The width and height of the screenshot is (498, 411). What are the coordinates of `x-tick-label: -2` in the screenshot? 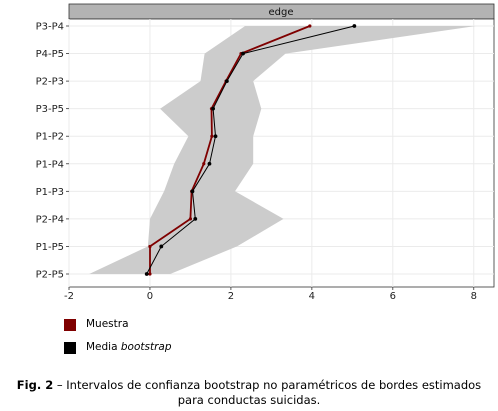 It's located at (69, 296).